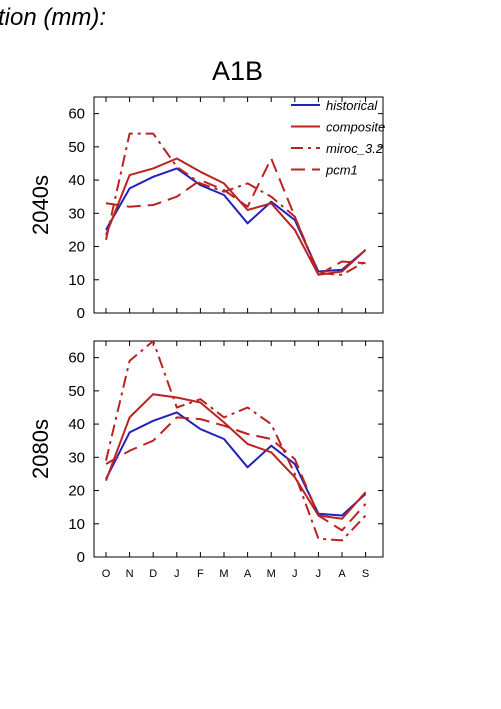 The image size is (501, 709). What do you see at coordinates (200, 574) in the screenshot?
I see `x-tick-label: F` at bounding box center [200, 574].